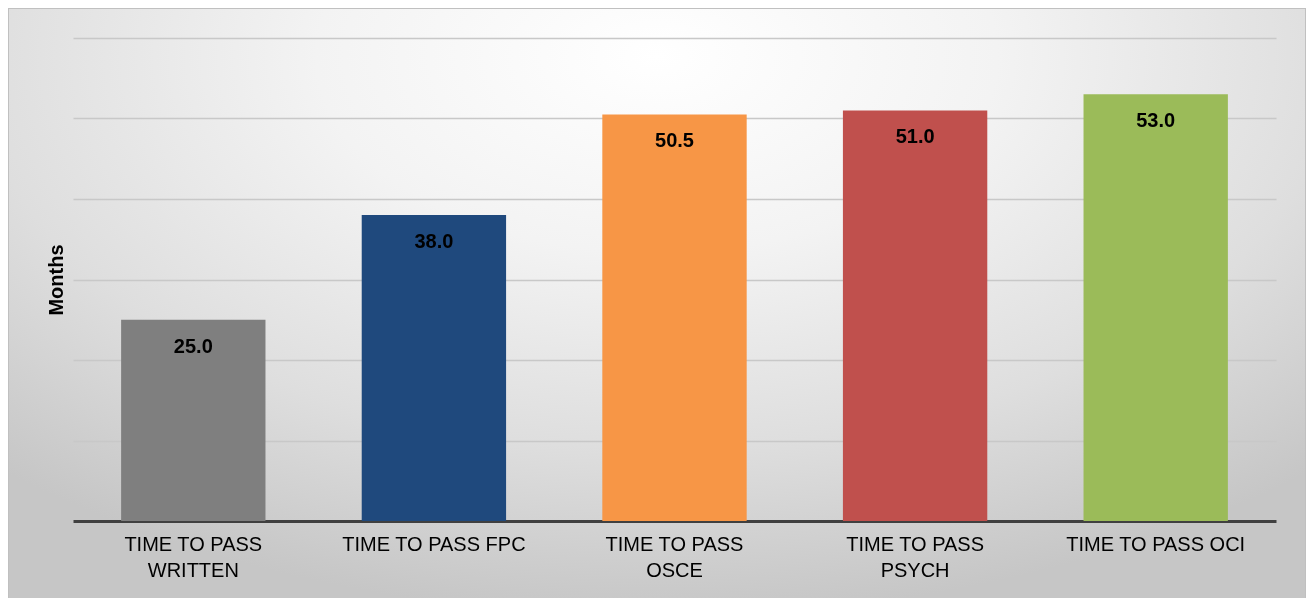 The height and width of the screenshot is (598, 1309). Describe the element at coordinates (193, 556) in the screenshot. I see `x-tick-label: TIME TO PASS WRITTEN` at that location.